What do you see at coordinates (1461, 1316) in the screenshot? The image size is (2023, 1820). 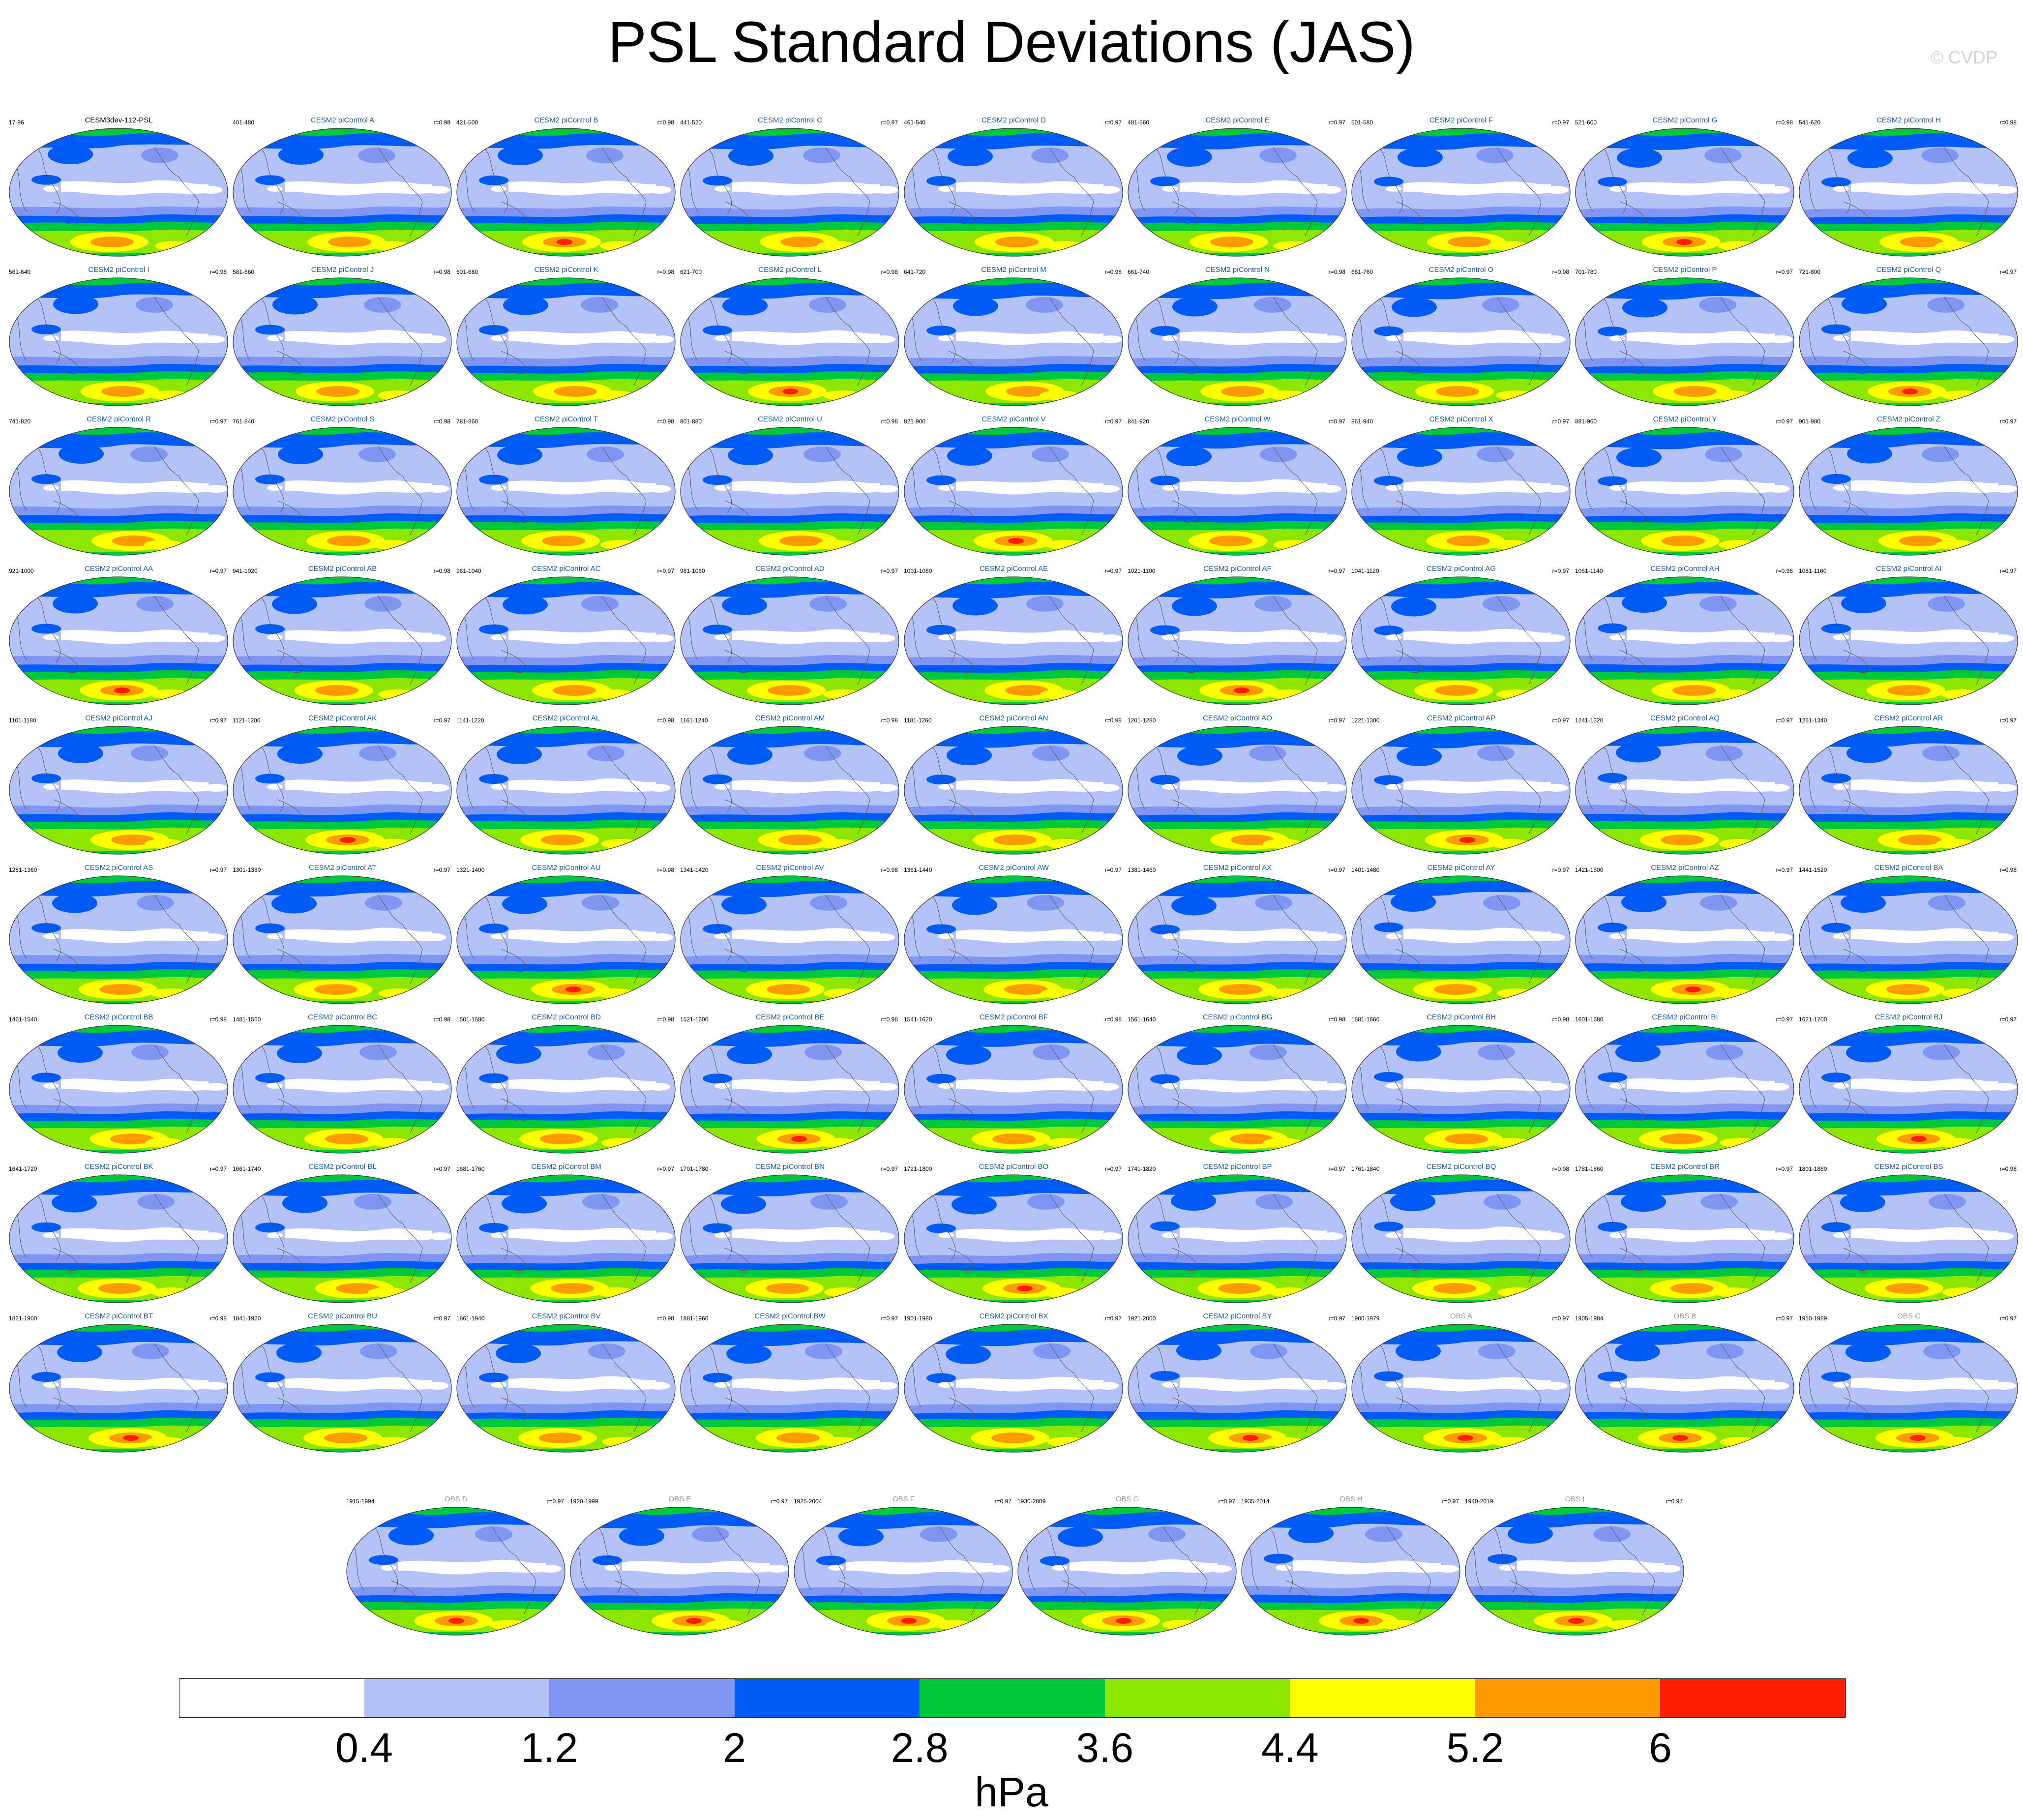 I see `panel-title: OBS A` at bounding box center [1461, 1316].